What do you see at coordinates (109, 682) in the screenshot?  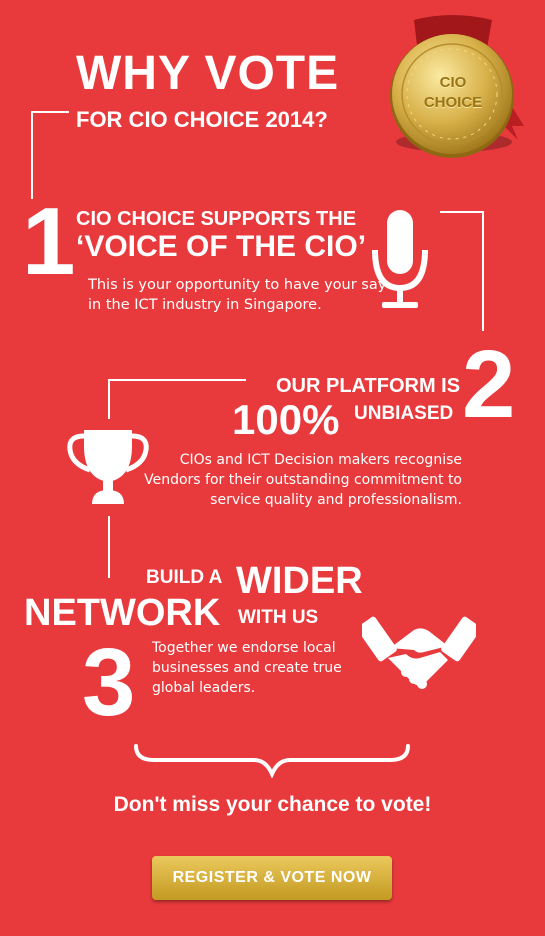 I see `section-number: 3` at bounding box center [109, 682].